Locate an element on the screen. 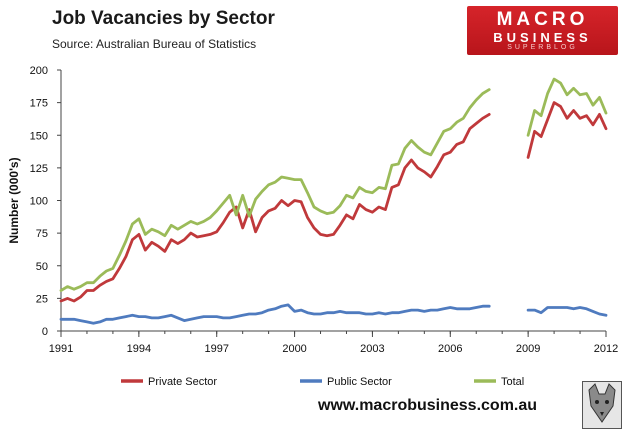  logo-line-1: MACRO is located at coordinates (542, 19).